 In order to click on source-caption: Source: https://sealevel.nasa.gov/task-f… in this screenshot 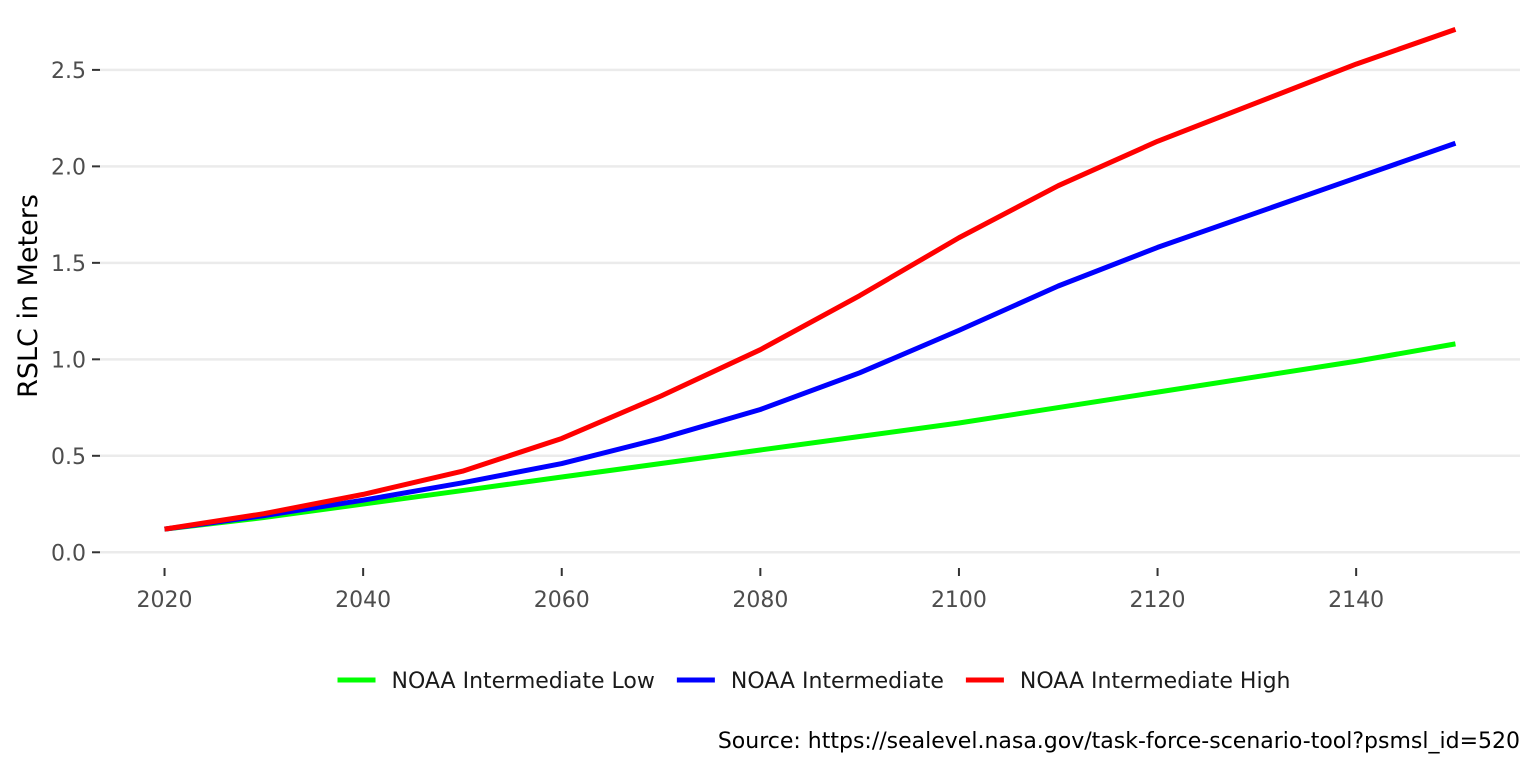, I will do `click(1119, 741)`.